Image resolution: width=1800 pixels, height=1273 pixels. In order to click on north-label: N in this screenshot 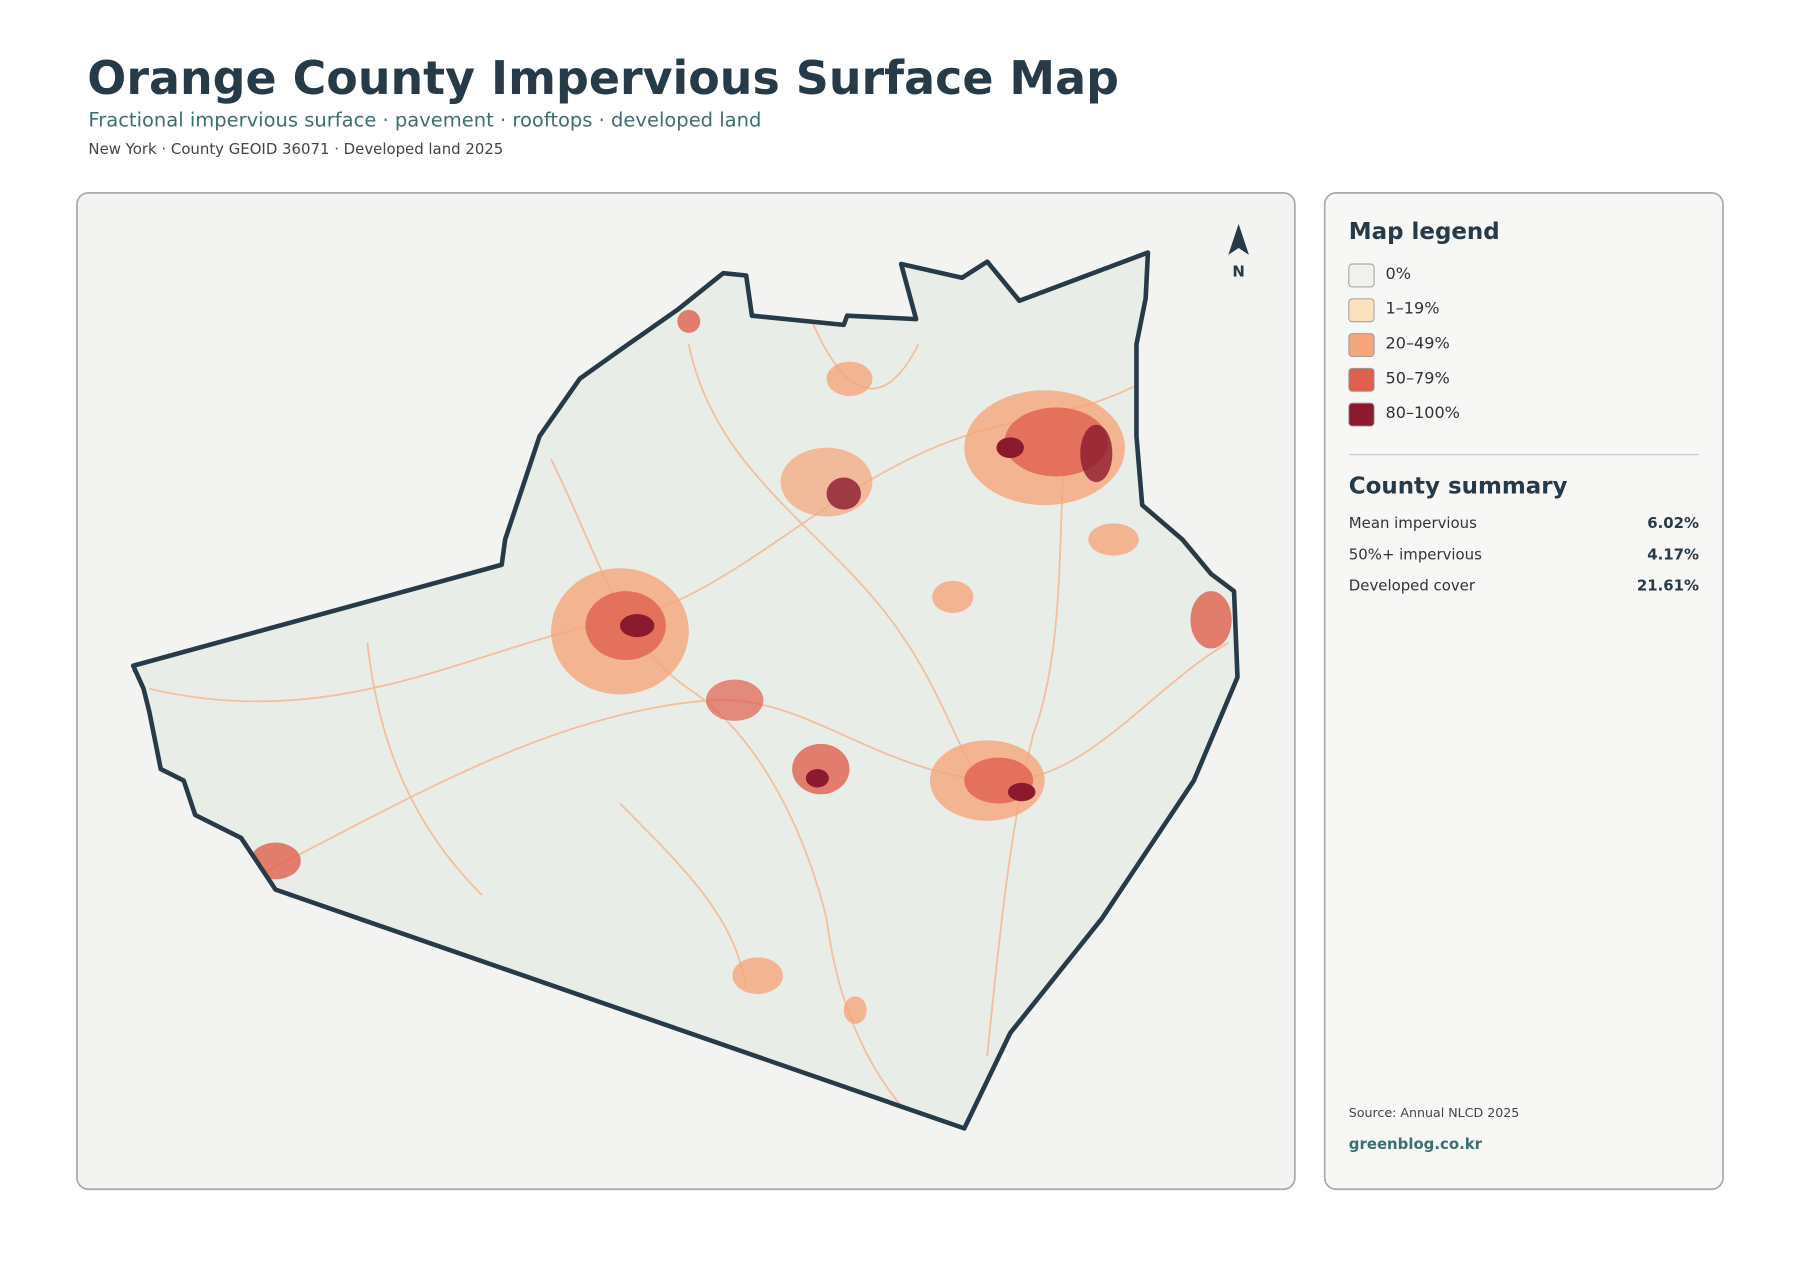, I will do `click(1238, 272)`.